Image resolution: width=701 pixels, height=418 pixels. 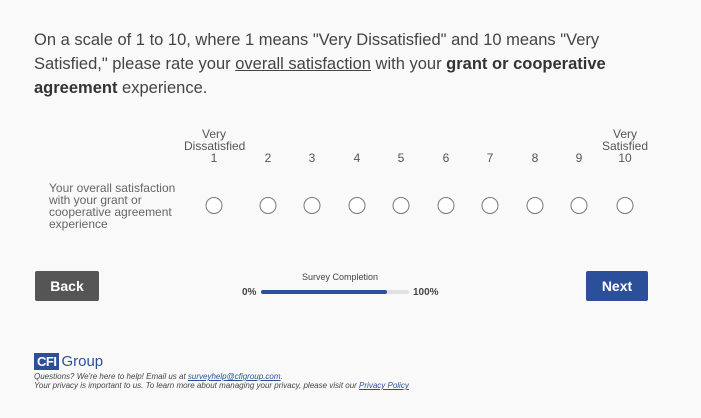 I want to click on scale-column-5: 5, so click(x=401, y=158).